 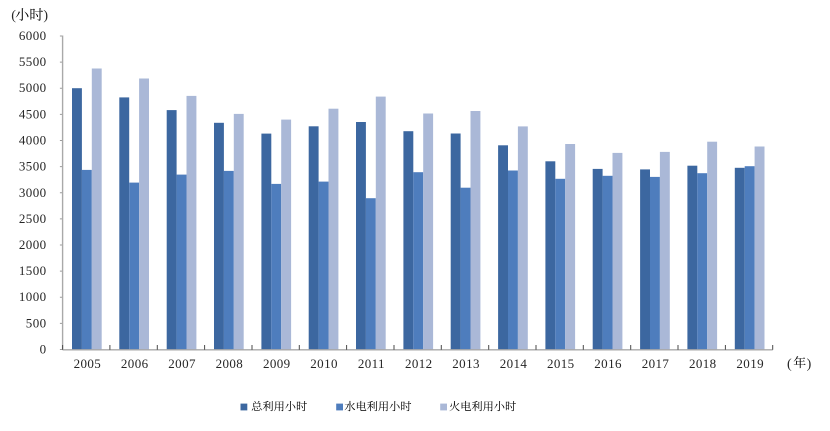 What do you see at coordinates (33, 61) in the screenshot?
I see `svg-text: 5500` at bounding box center [33, 61].